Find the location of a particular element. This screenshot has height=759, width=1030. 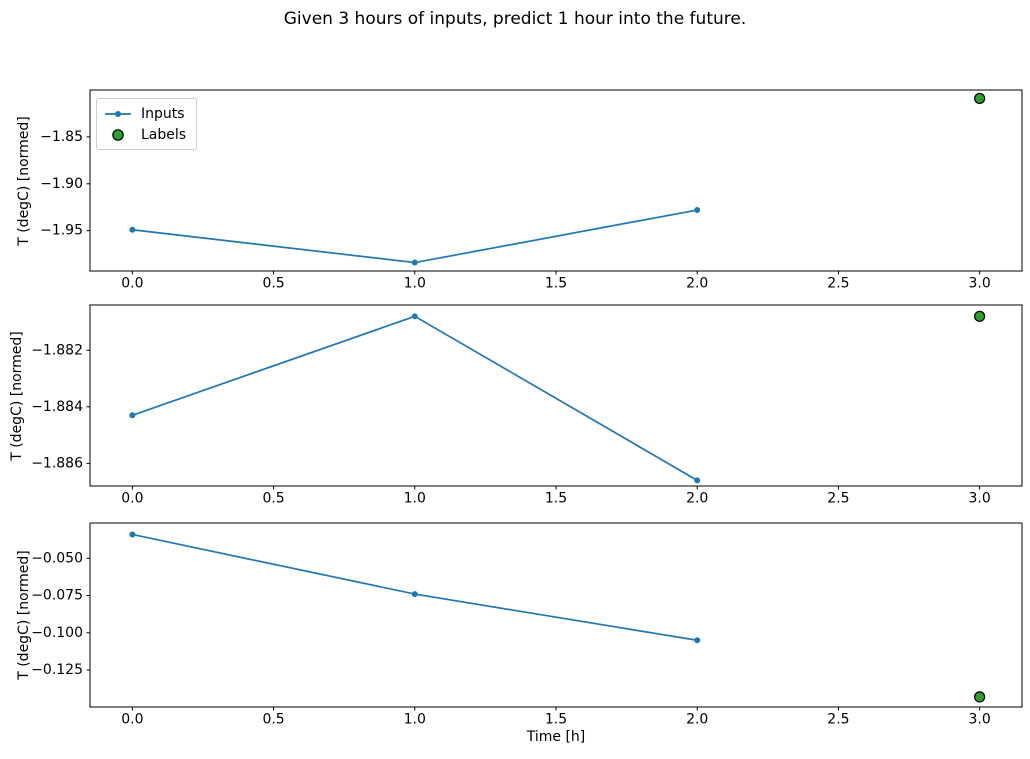

y-tick-label: −0.100 is located at coordinates (57, 633).